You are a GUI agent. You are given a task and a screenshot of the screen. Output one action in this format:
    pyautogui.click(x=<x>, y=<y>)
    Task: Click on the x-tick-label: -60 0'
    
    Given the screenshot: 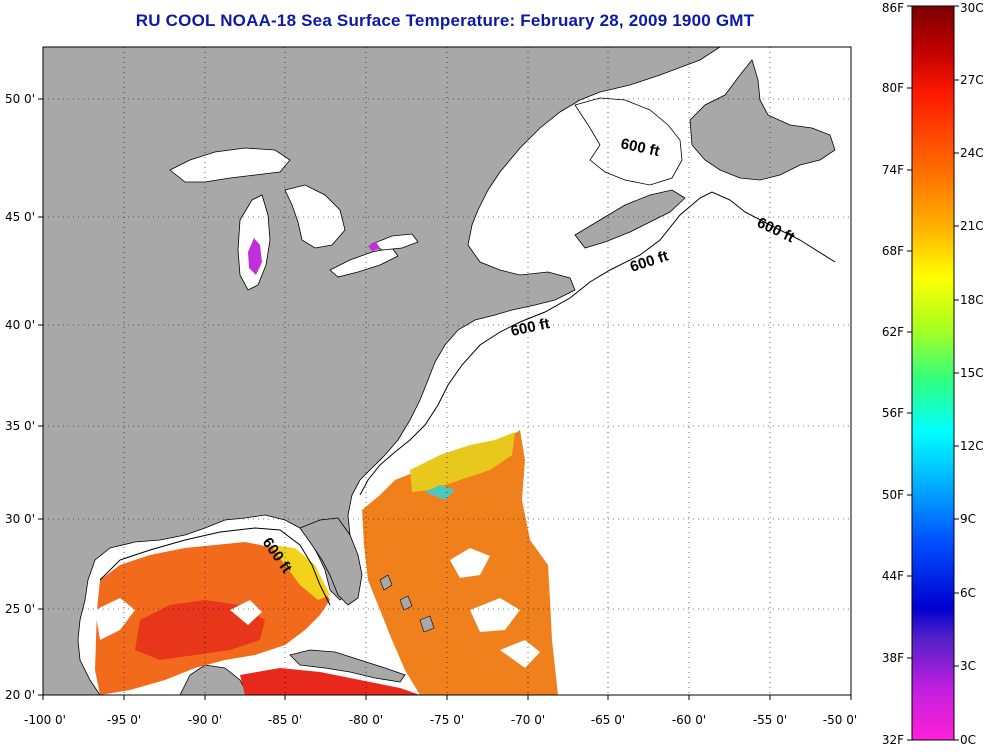 What is the action you would take?
    pyautogui.click(x=689, y=720)
    